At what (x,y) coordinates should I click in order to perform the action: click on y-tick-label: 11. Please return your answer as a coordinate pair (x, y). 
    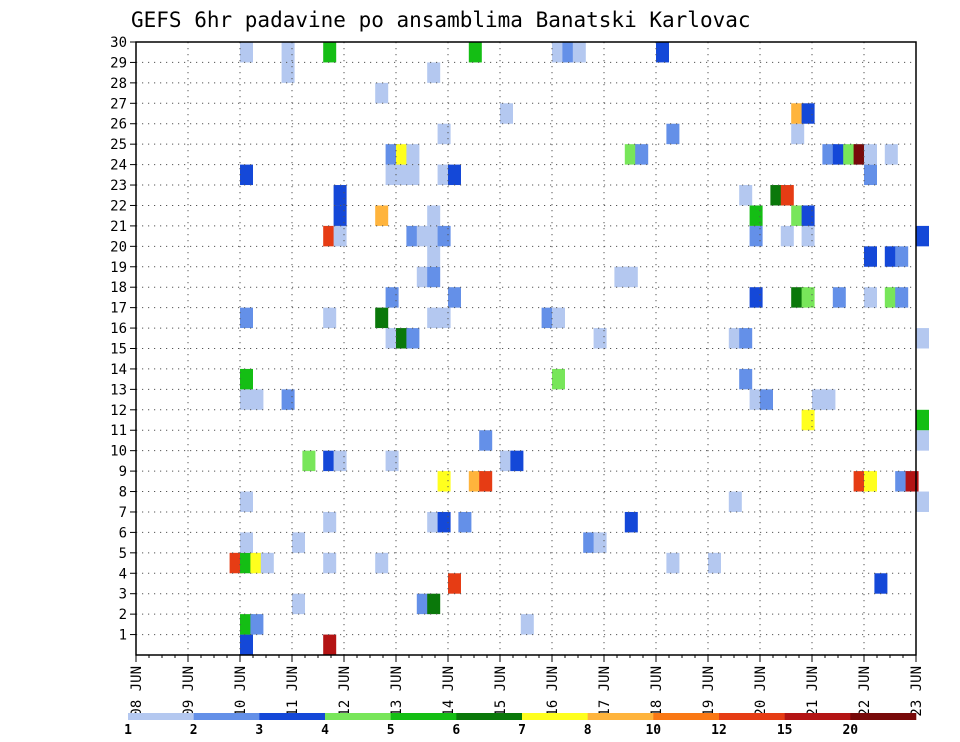
    Looking at the image, I should click on (118, 431).